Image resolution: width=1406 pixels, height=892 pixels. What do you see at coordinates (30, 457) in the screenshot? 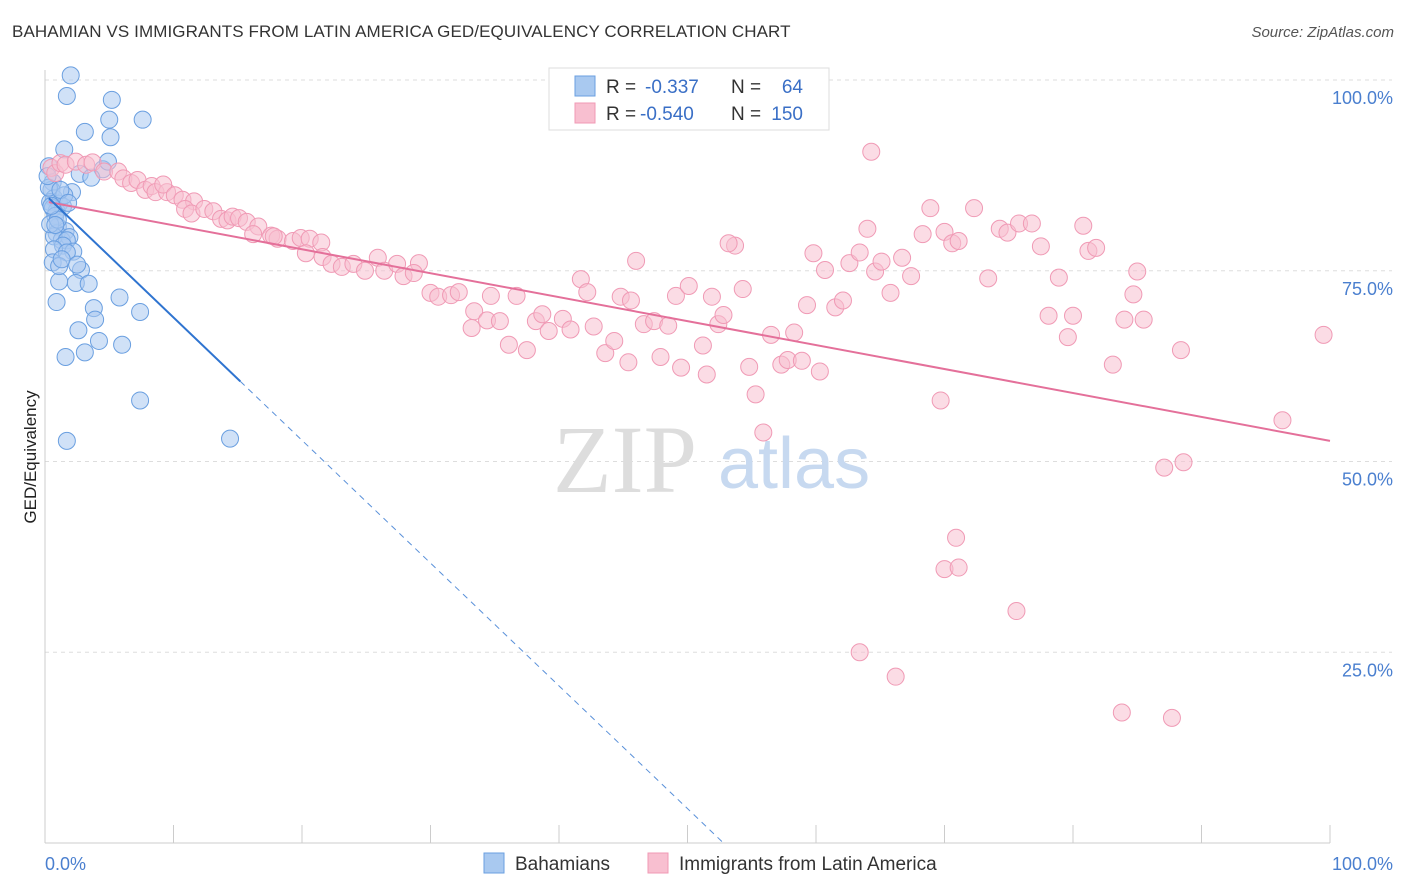
I see `y-axis-label: GED/Equivalency` at bounding box center [30, 457].